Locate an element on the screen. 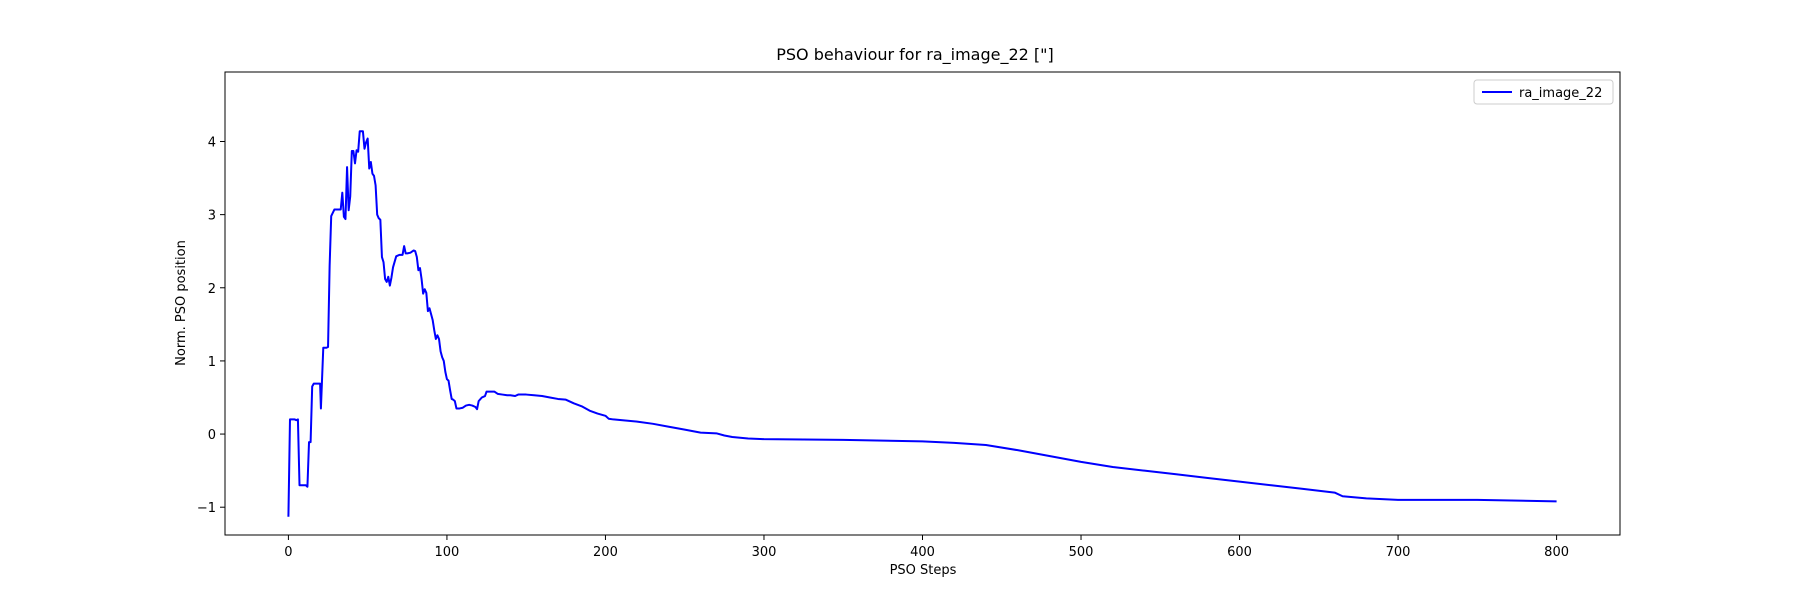  legend: ra_image_22 is located at coordinates (1543, 92).